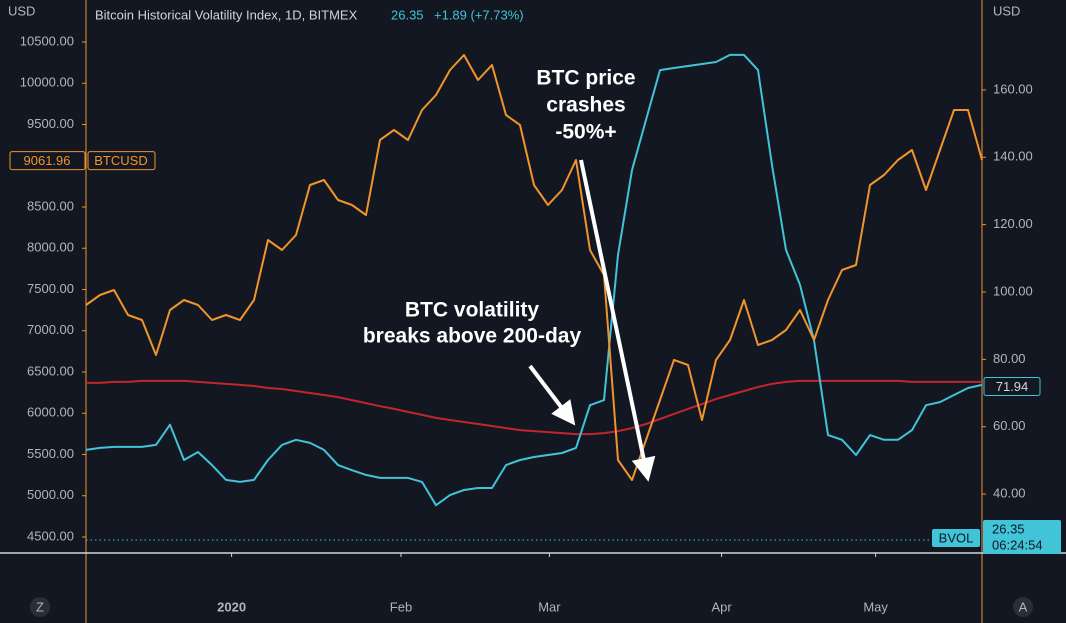 The height and width of the screenshot is (623, 1066). I want to click on y2-tick-label: 80.00, so click(1009, 358).